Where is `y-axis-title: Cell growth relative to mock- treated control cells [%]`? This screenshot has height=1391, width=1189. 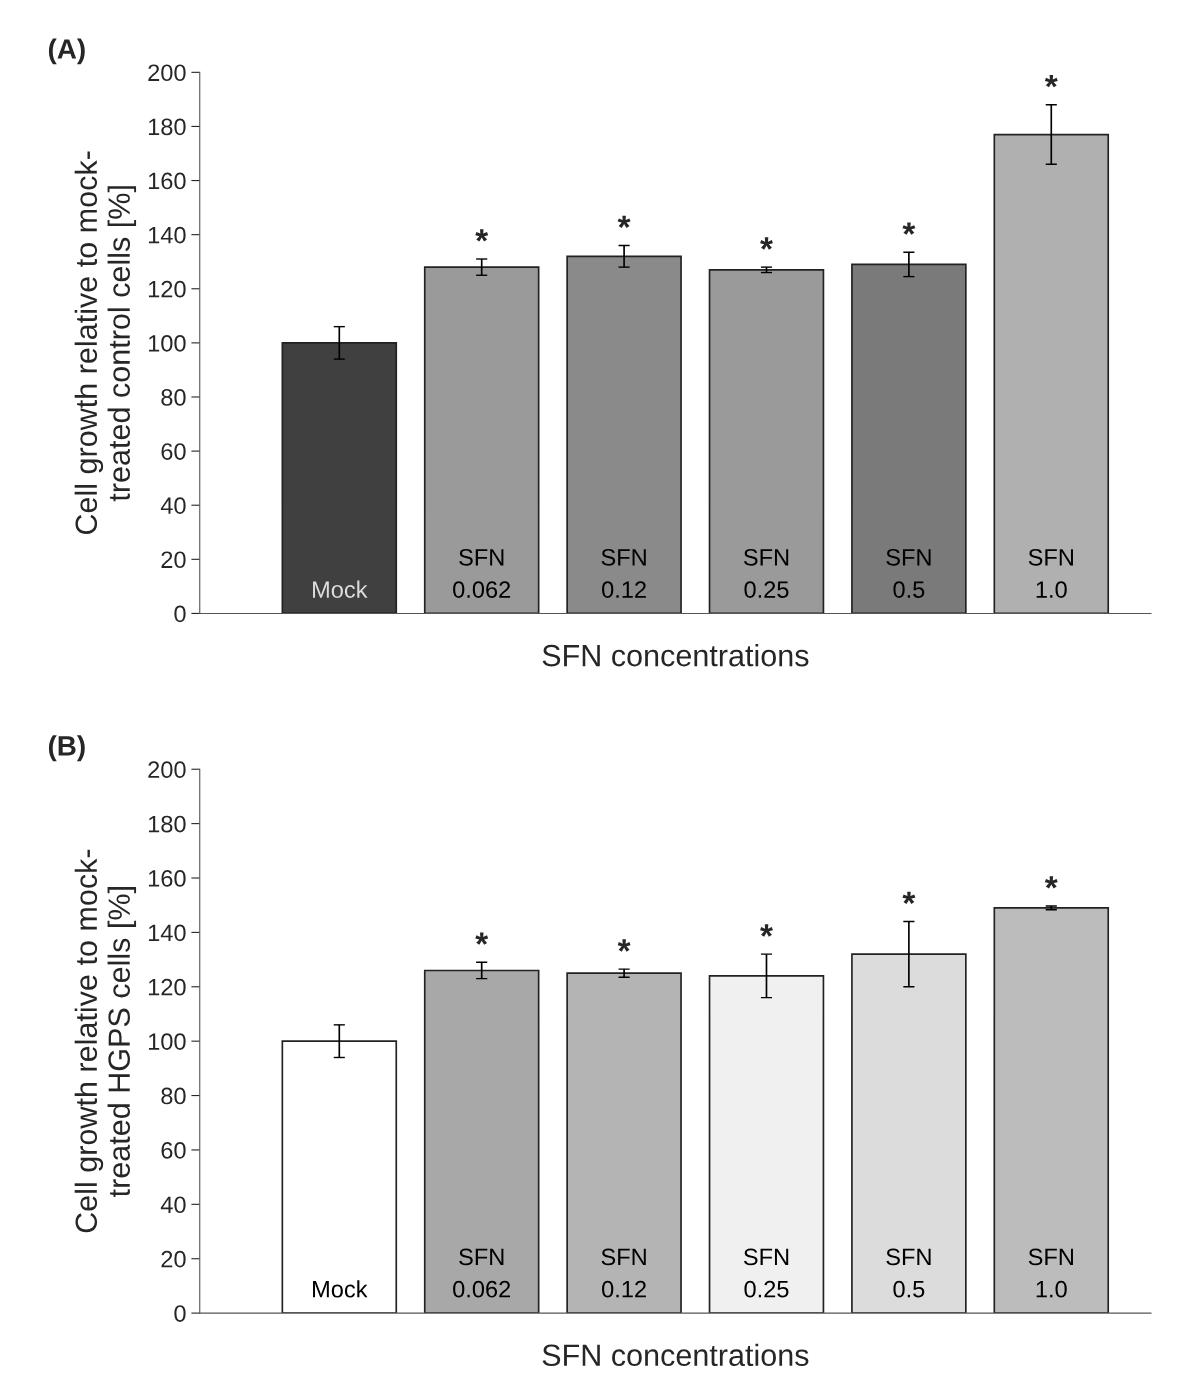
y-axis-title: Cell growth relative to mock- treated control cells [%] is located at coordinates (105, 343).